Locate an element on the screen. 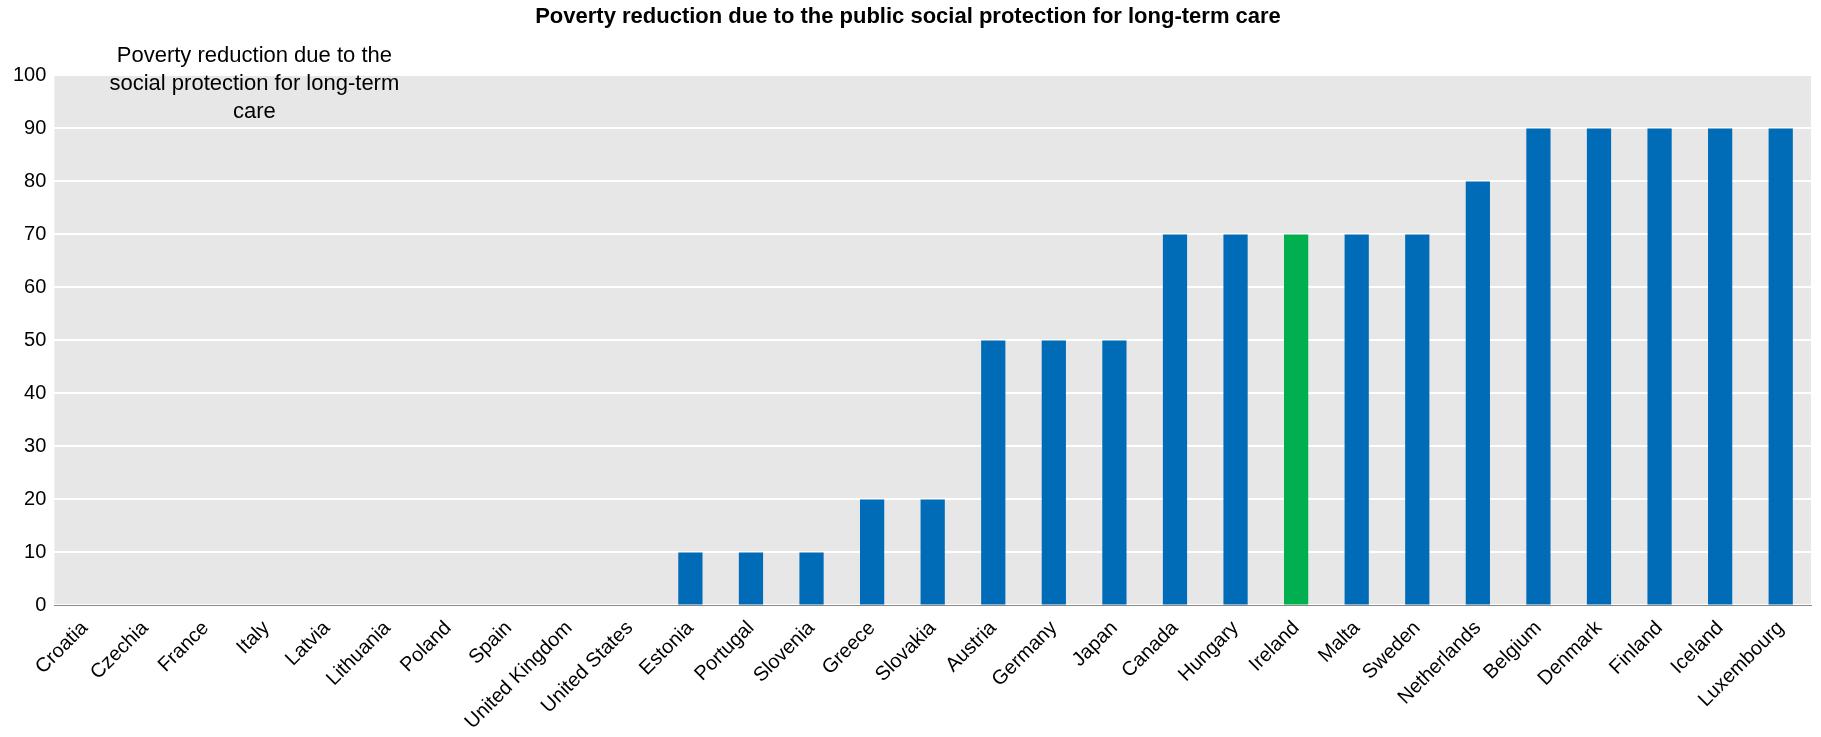 The height and width of the screenshot is (737, 1821). y-tick-label: 50 is located at coordinates (35, 338).